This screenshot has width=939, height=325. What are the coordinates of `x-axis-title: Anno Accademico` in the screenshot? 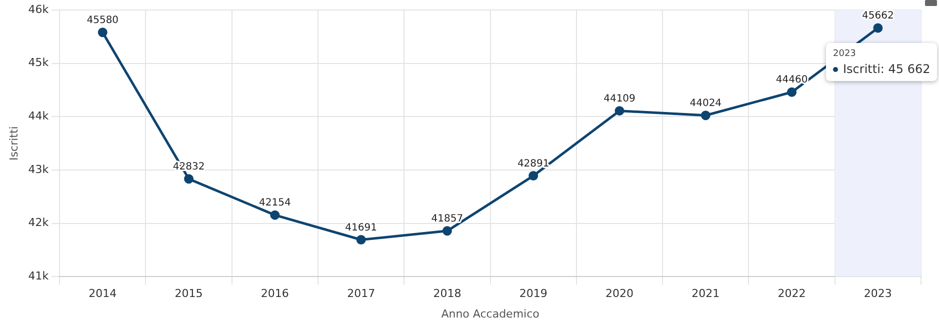 It's located at (490, 313).